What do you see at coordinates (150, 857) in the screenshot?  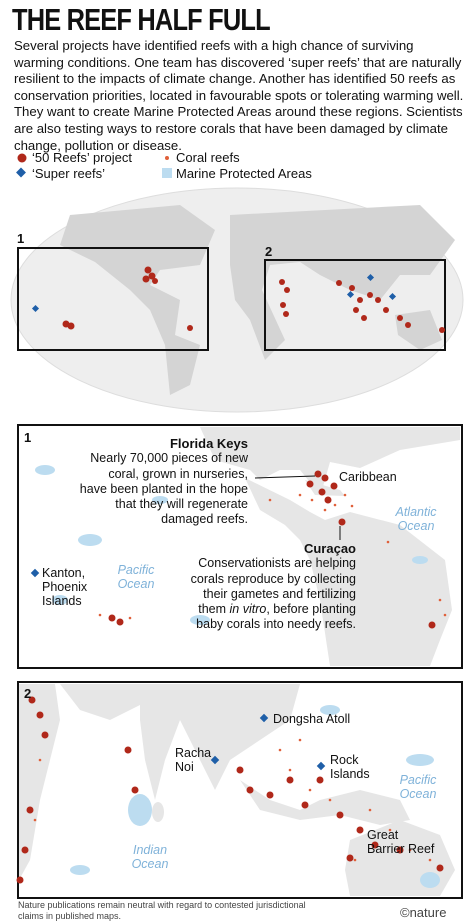 I see `ocean-label: Indian Ocean` at bounding box center [150, 857].